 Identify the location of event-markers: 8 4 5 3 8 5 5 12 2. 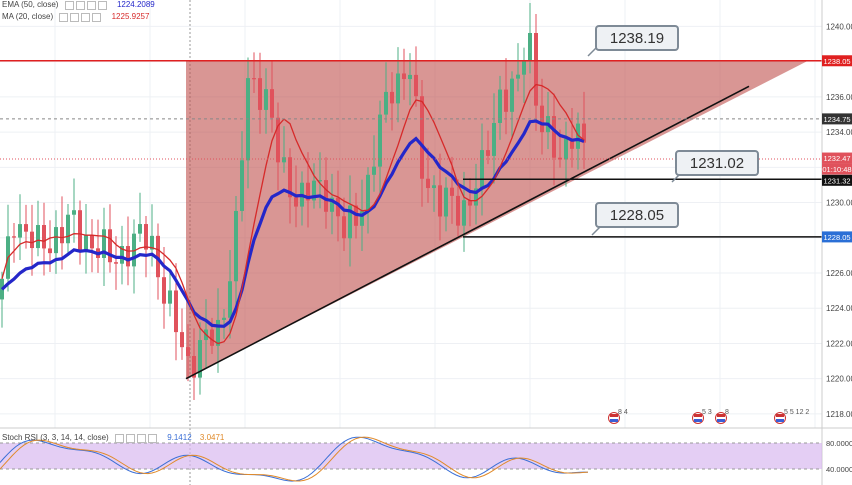
(709, 416).